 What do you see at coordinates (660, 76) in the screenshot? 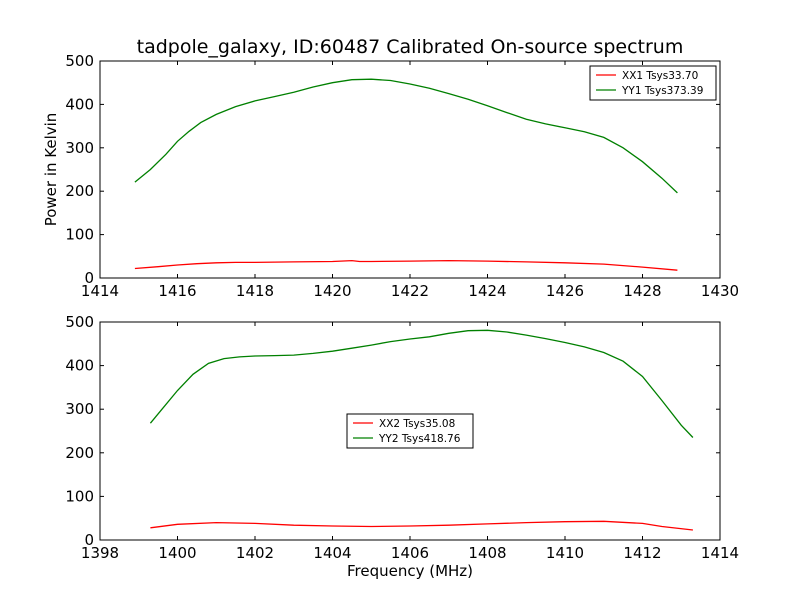
I see `legend-label: XX1 Tsys33.70` at bounding box center [660, 76].